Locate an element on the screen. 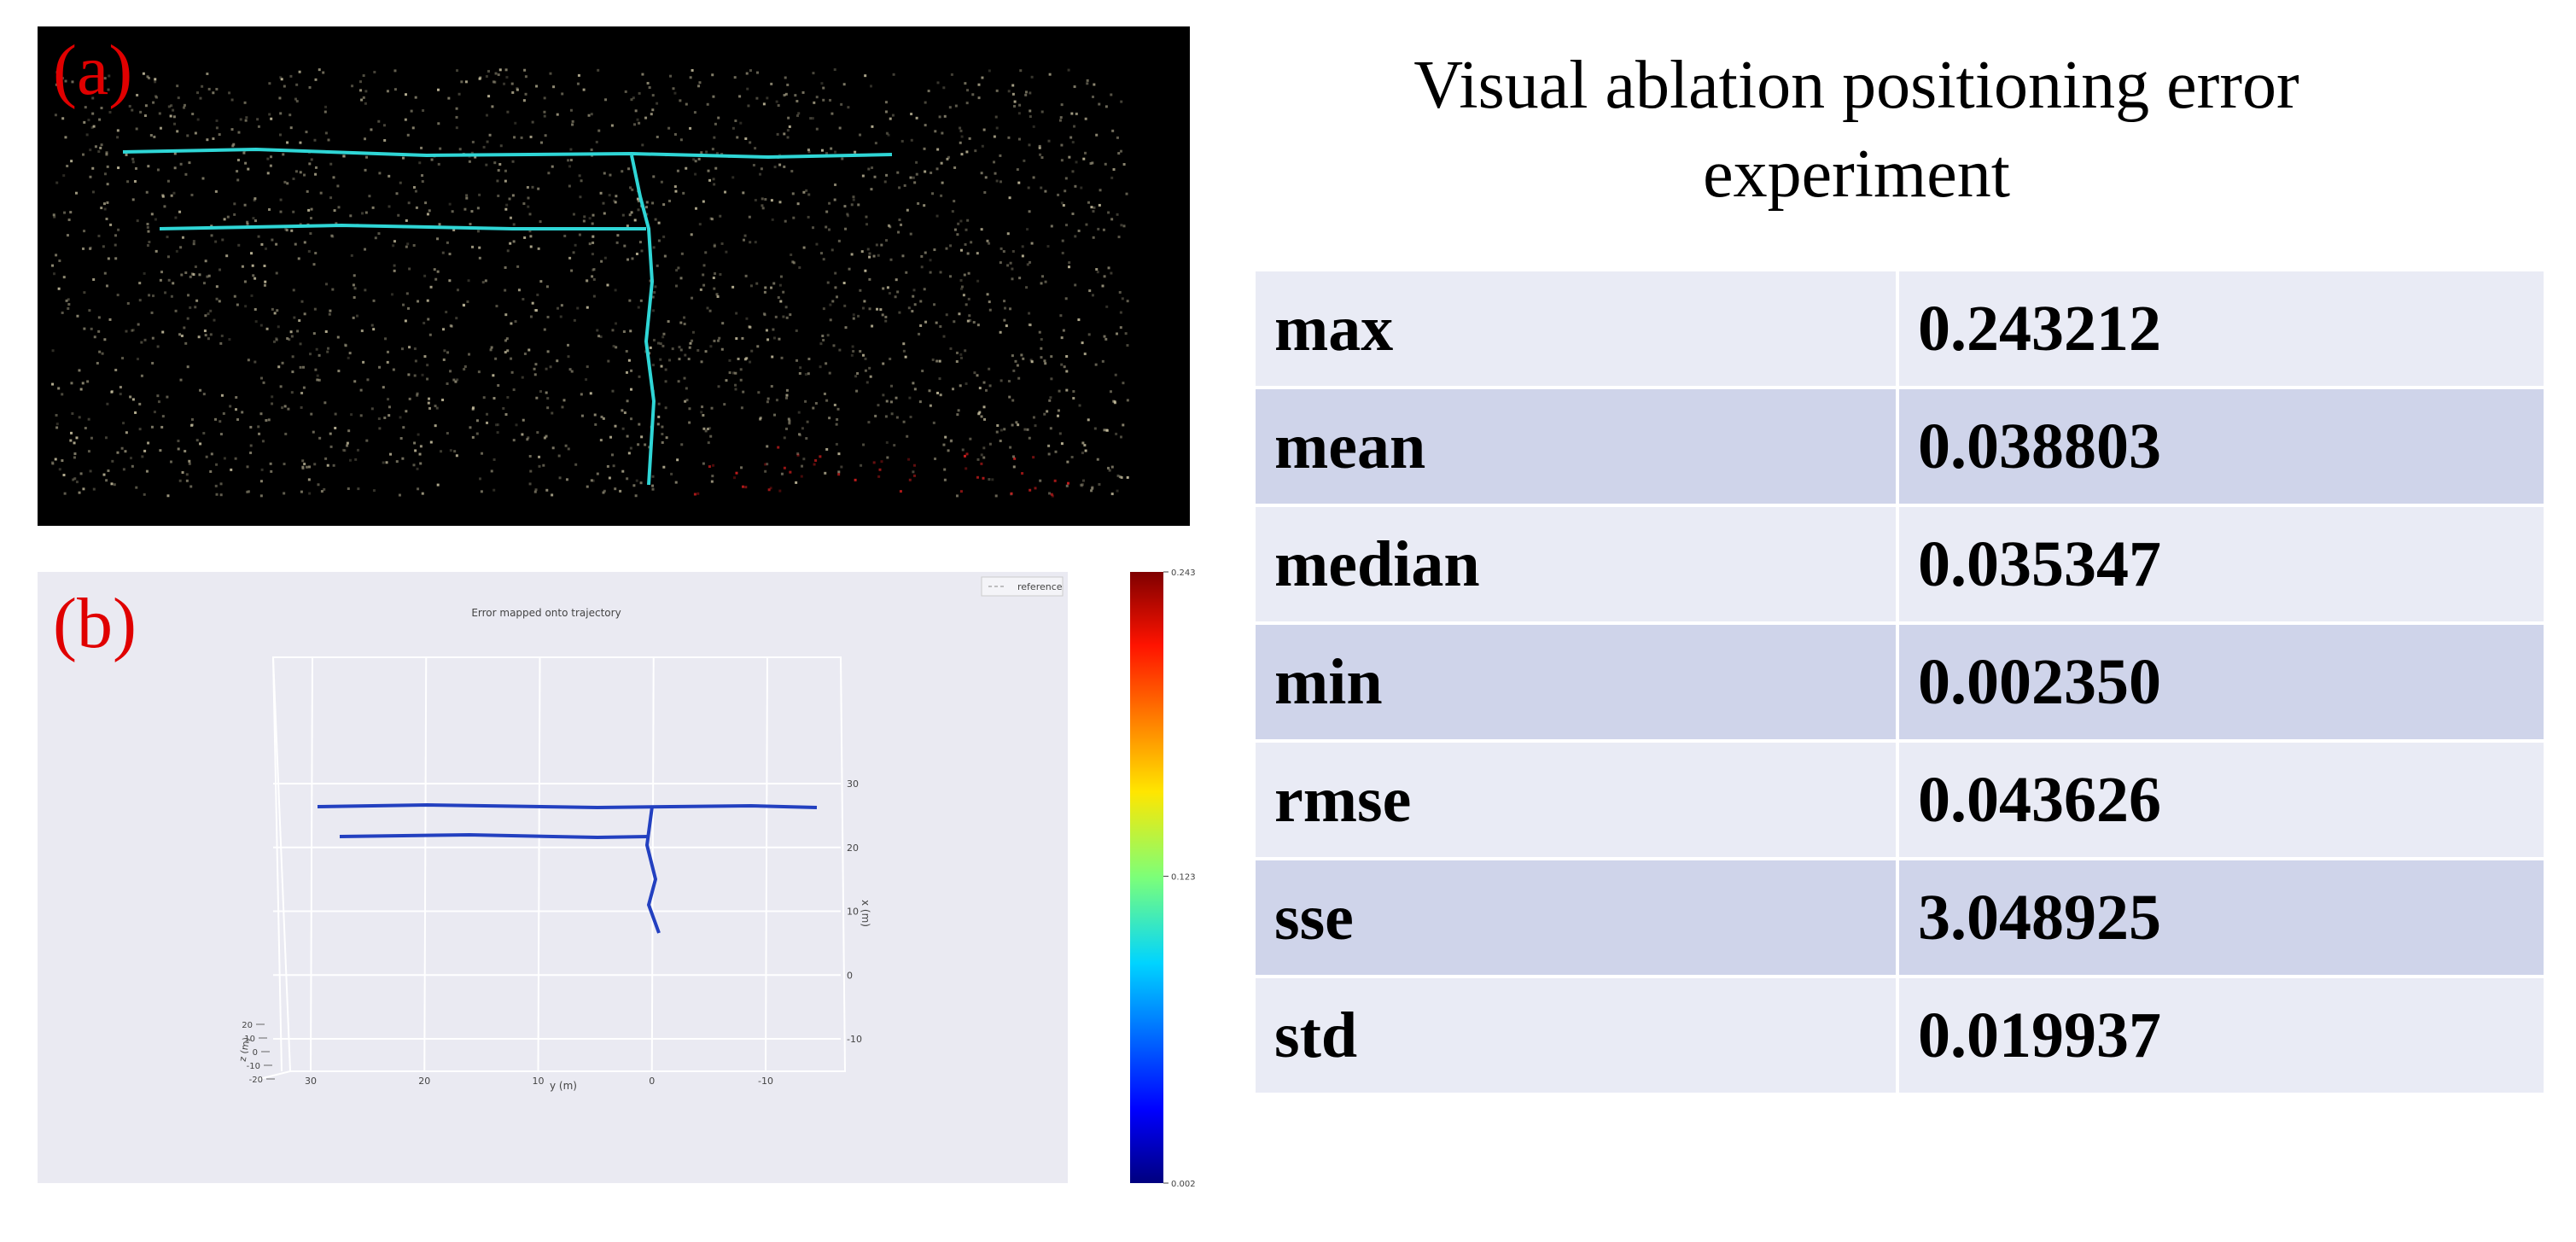  table-cell: min is located at coordinates (1576, 682).